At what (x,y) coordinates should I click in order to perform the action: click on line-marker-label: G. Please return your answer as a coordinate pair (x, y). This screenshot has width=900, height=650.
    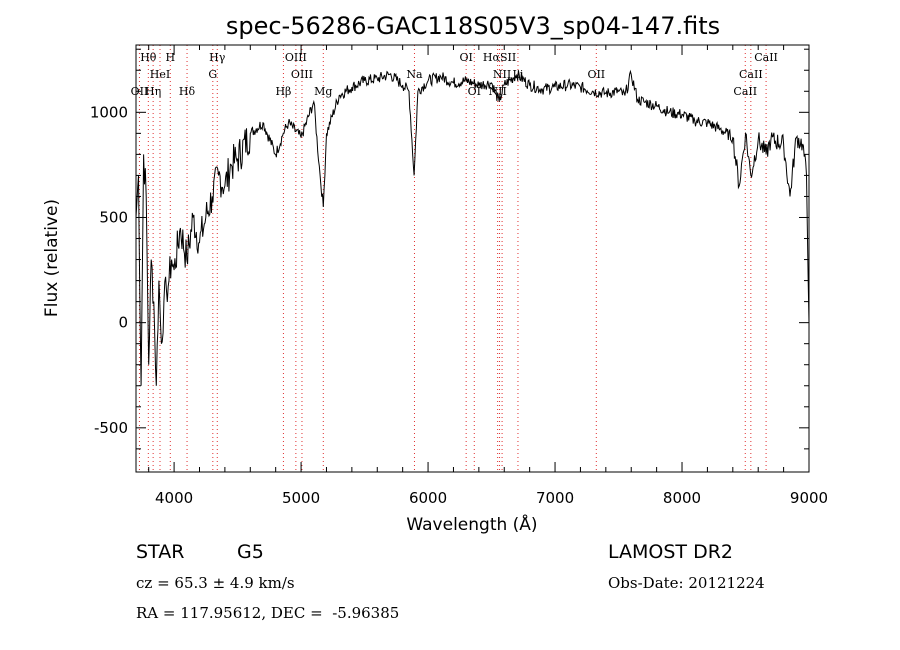
    Looking at the image, I should click on (212, 74).